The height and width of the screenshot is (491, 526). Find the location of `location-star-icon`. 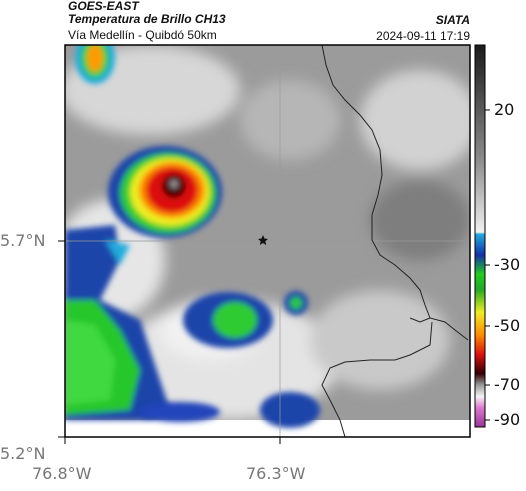

location-star-icon is located at coordinates (263, 240).